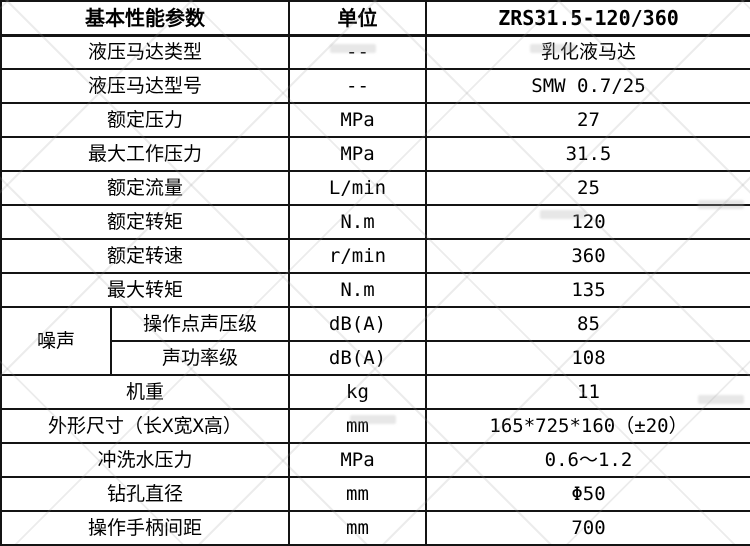 The width and height of the screenshot is (750, 546). I want to click on param-label-cell: 冲洗水压力, so click(145, 460).